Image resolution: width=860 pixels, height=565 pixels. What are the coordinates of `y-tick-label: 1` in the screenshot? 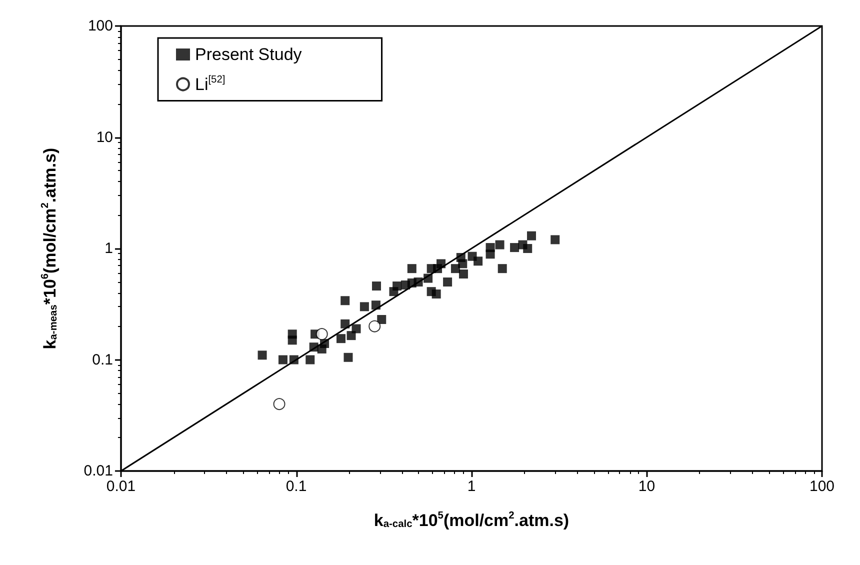 It's located at (108, 248).